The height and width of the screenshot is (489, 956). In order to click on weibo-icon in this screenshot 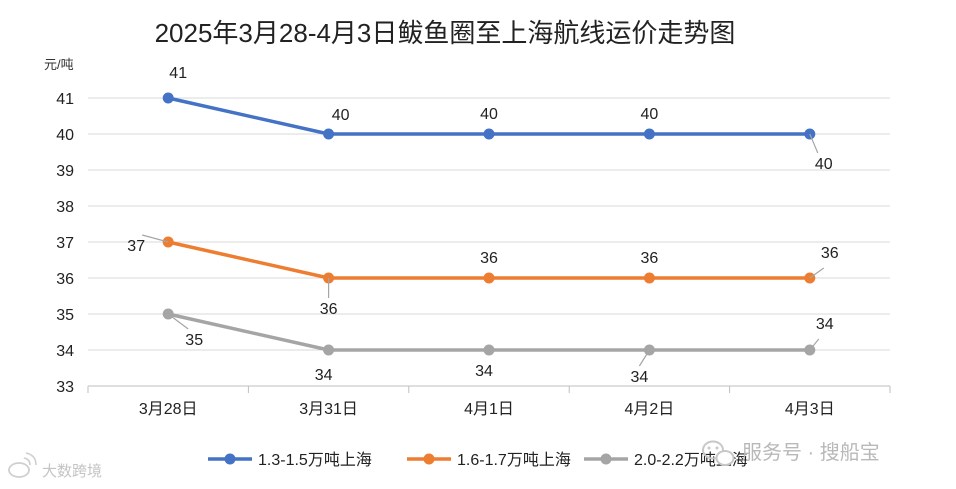, I will do `click(22, 465)`.